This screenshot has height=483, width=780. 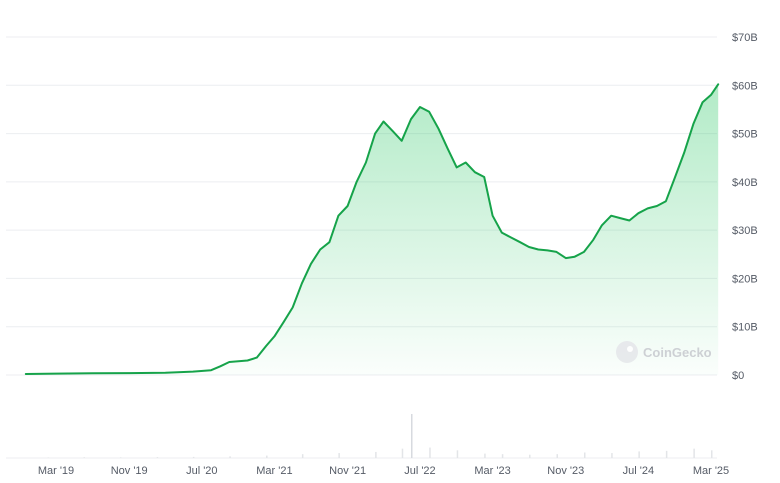 What do you see at coordinates (380, 436) in the screenshot?
I see `volume-bars` at bounding box center [380, 436].